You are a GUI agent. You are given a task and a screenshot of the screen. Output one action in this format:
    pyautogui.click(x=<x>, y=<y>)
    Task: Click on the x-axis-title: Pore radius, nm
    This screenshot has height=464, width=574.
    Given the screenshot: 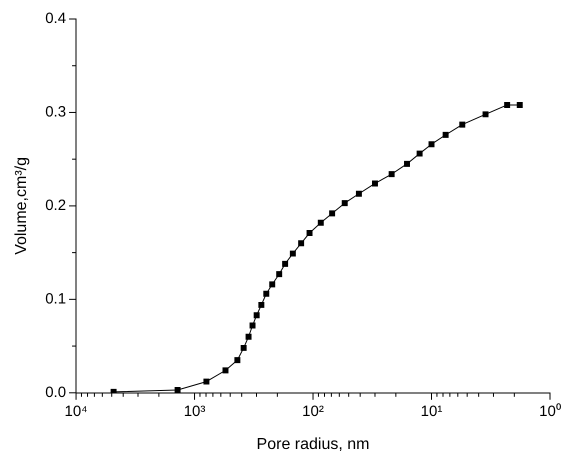 What is the action you would take?
    pyautogui.click(x=313, y=444)
    